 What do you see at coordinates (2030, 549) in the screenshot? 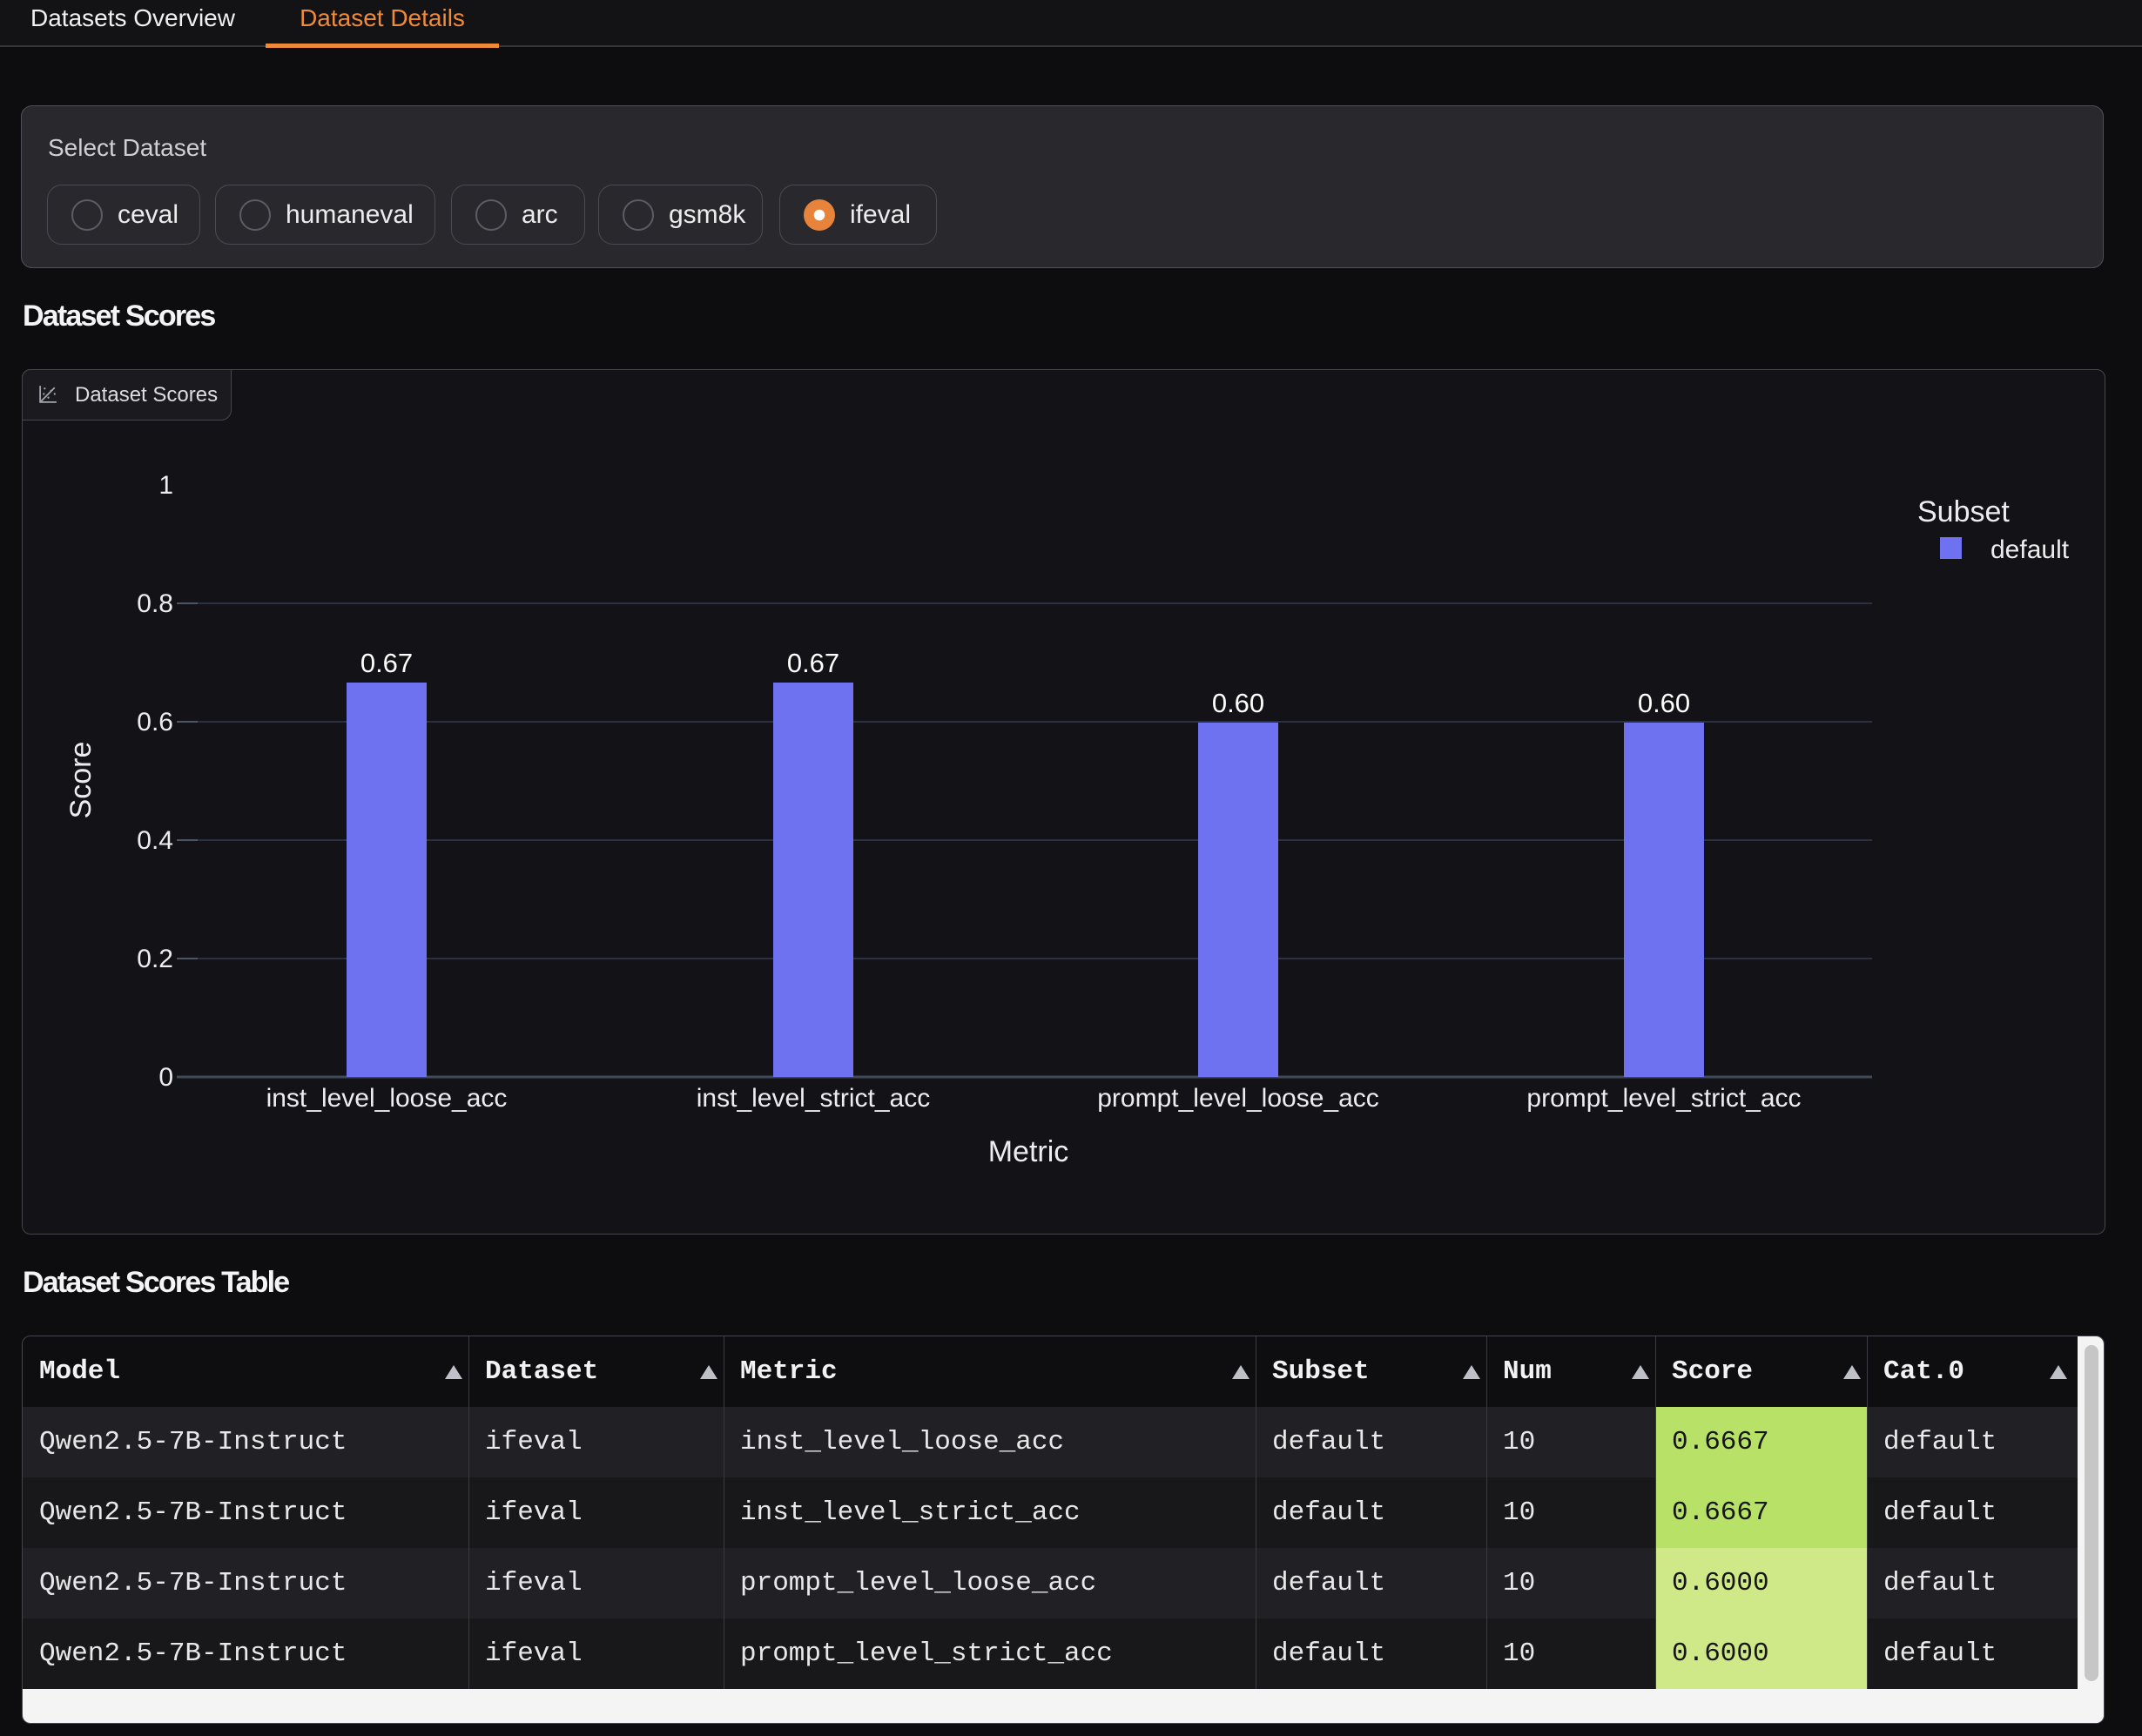
I see `svg-text: default` at bounding box center [2030, 549].